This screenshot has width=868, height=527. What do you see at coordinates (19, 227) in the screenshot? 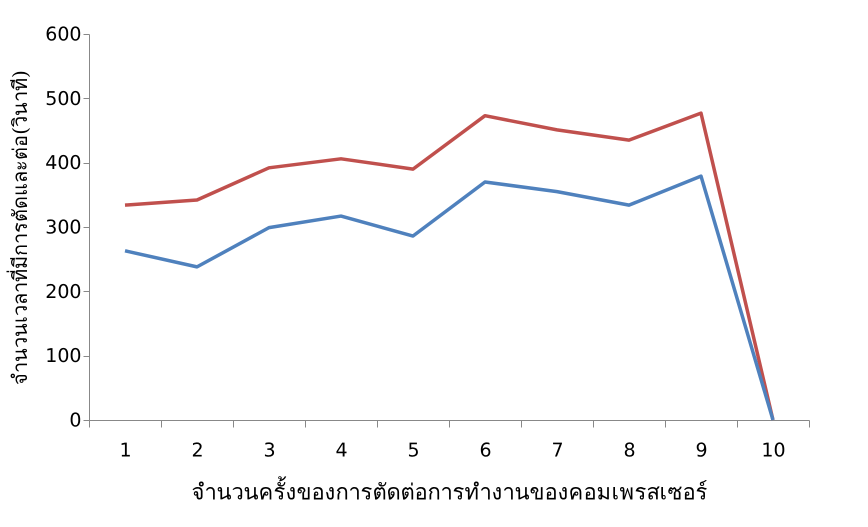
I see `y-axis-title: จำนวนเวลาที่มีการตัดและต่อ(วินาที)` at bounding box center [19, 227].